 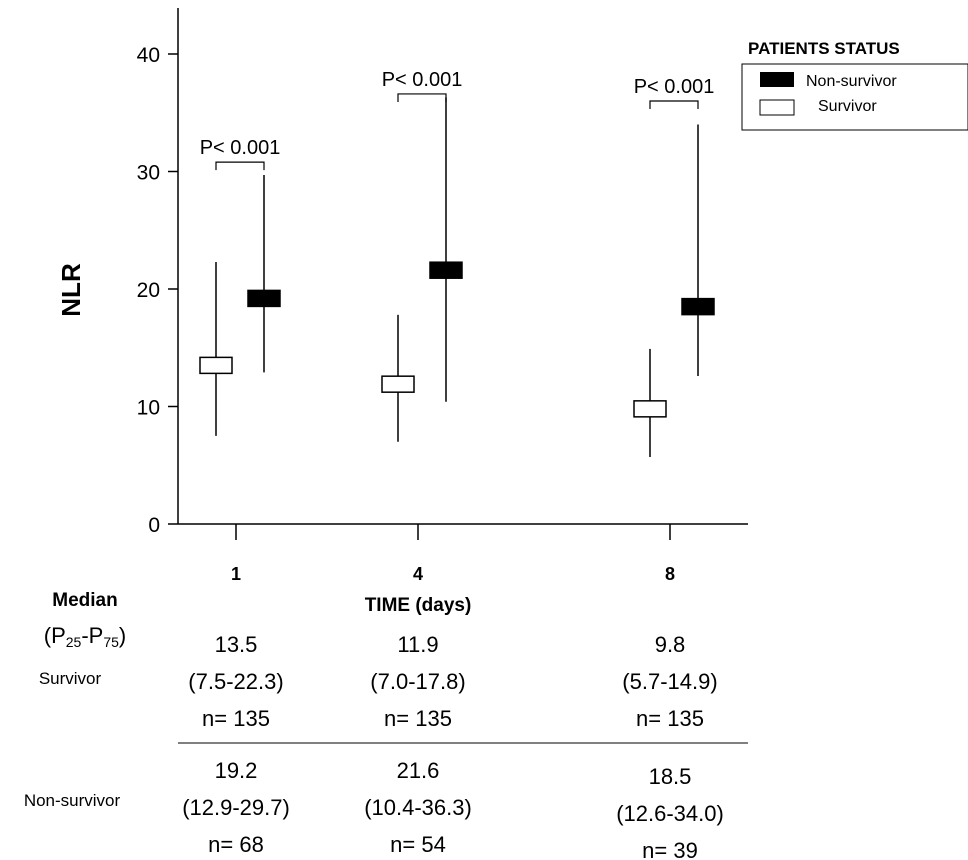 What do you see at coordinates (418, 807) in the screenshot?
I see `table-cell-range: (10.4-36.3)` at bounding box center [418, 807].